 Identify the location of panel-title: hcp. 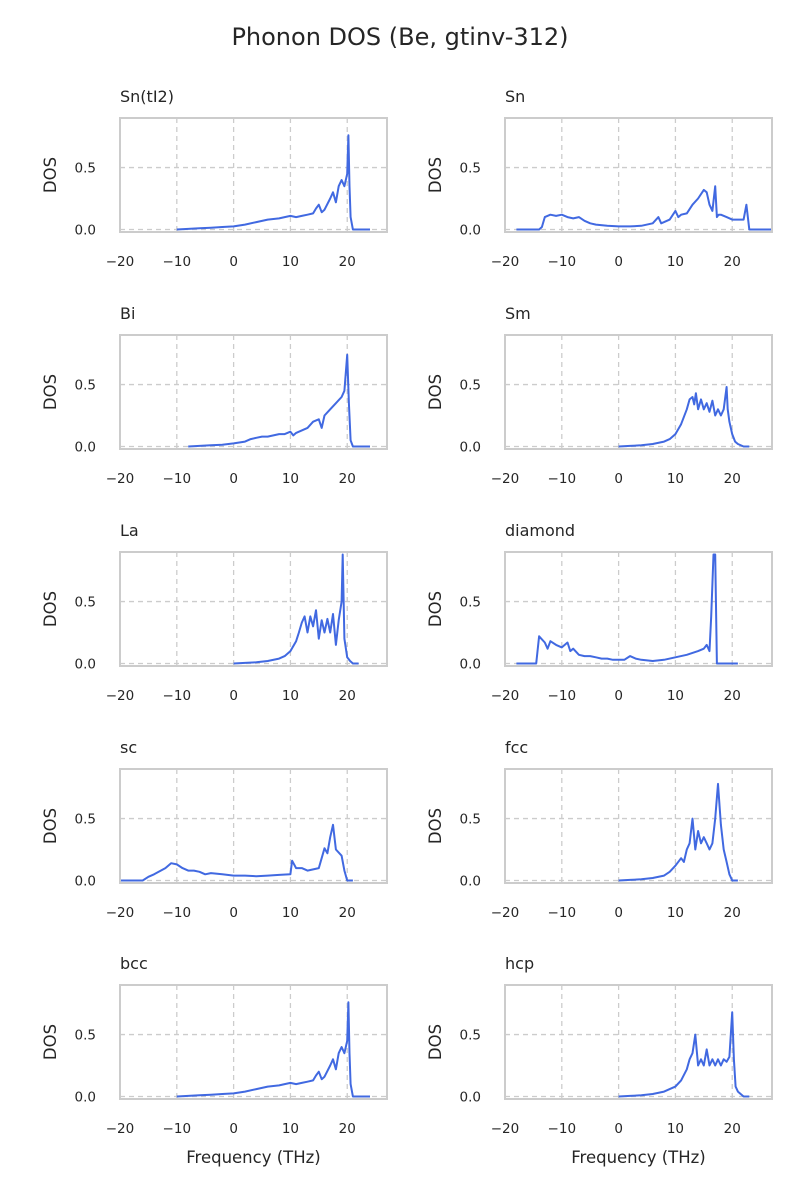
(519, 963).